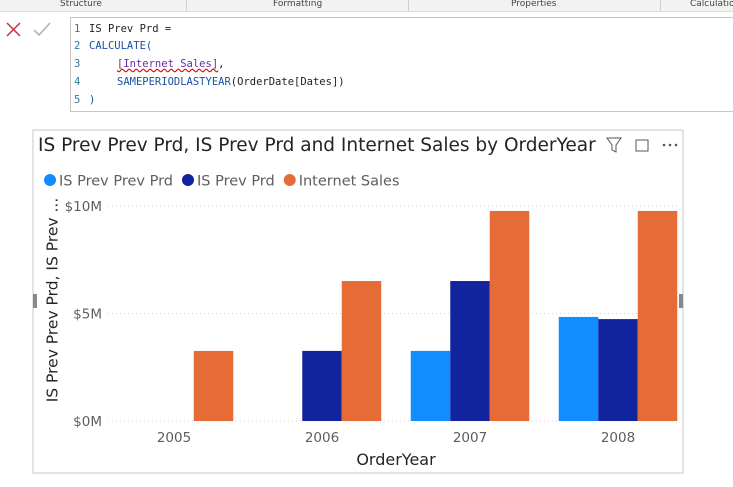 The image size is (733, 487). Describe the element at coordinates (83, 207) in the screenshot. I see `y-tick-label: $10M` at that location.